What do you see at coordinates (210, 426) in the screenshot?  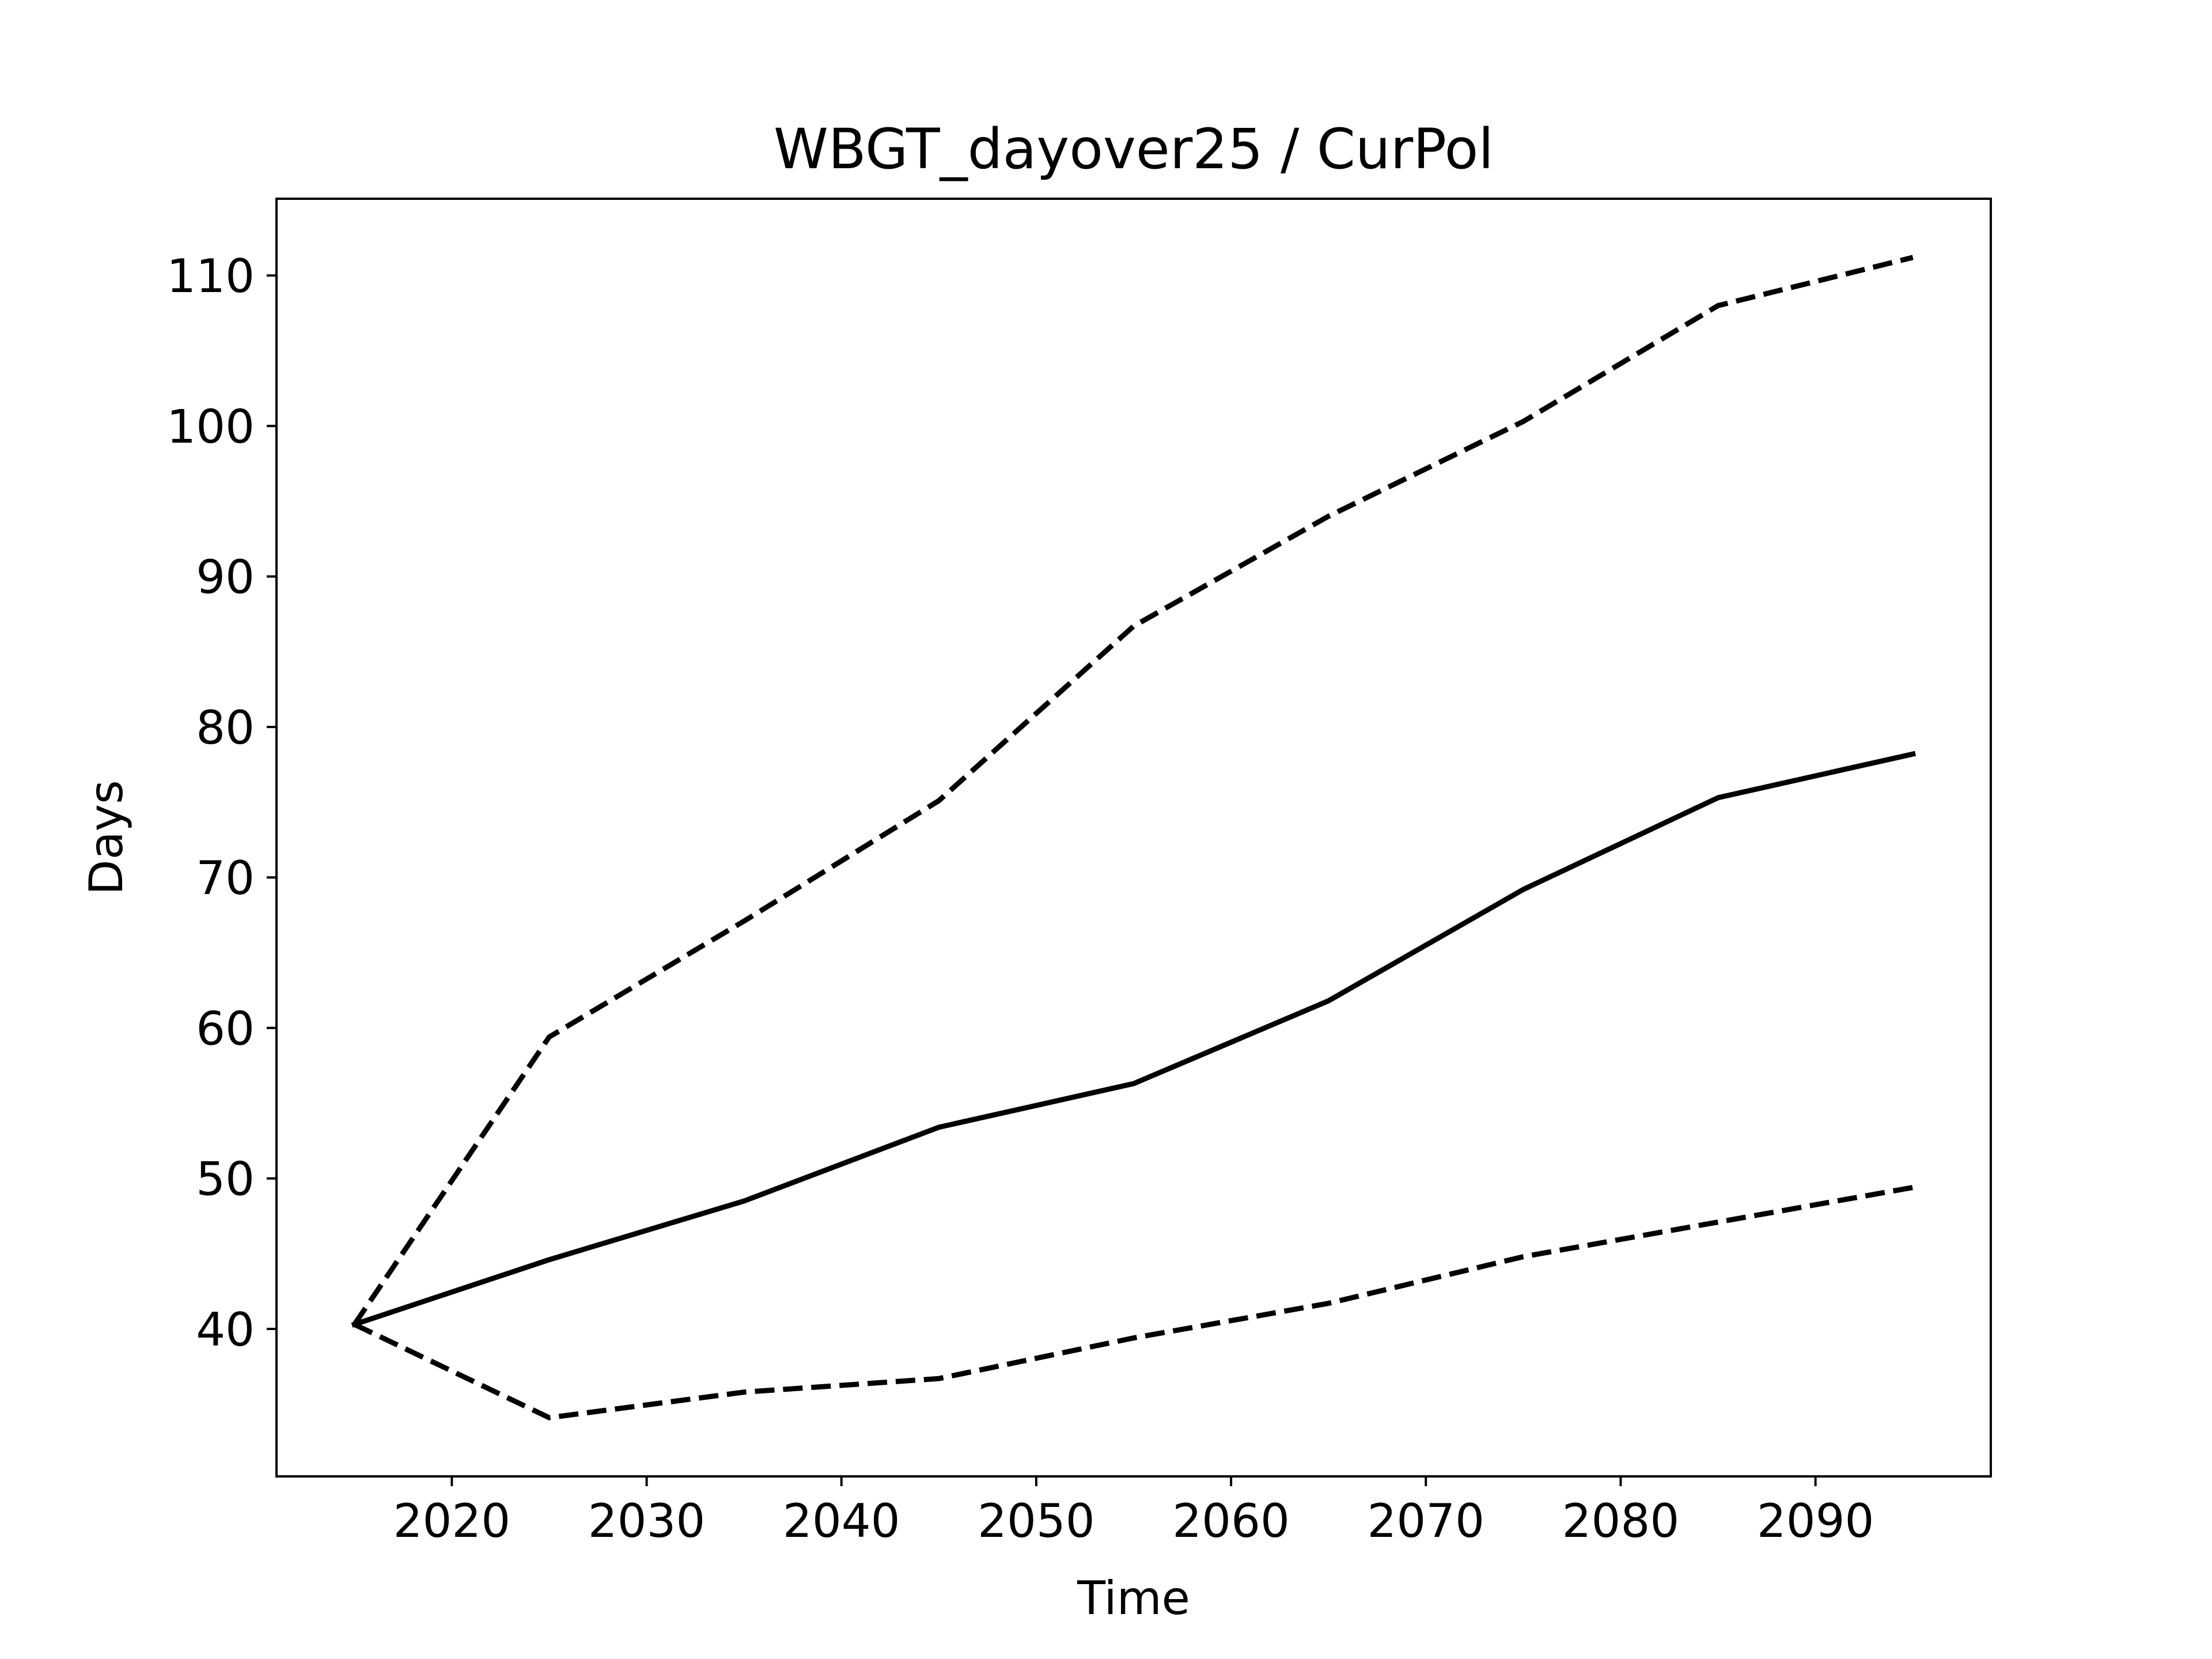 I see `y-tick-label: 100` at bounding box center [210, 426].